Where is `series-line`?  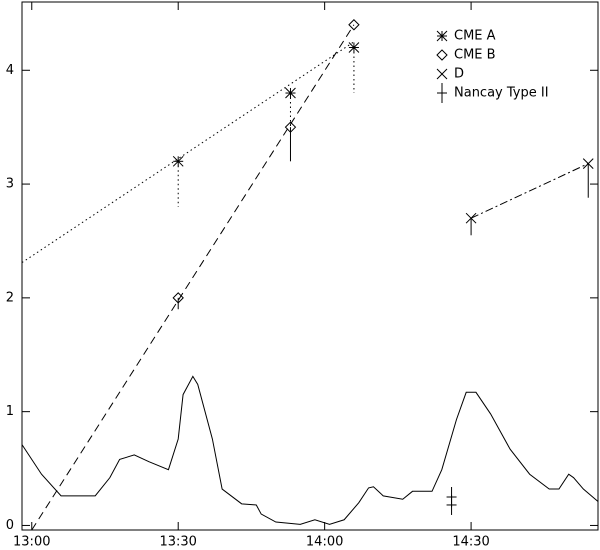
series-line is located at coordinates (529, 191).